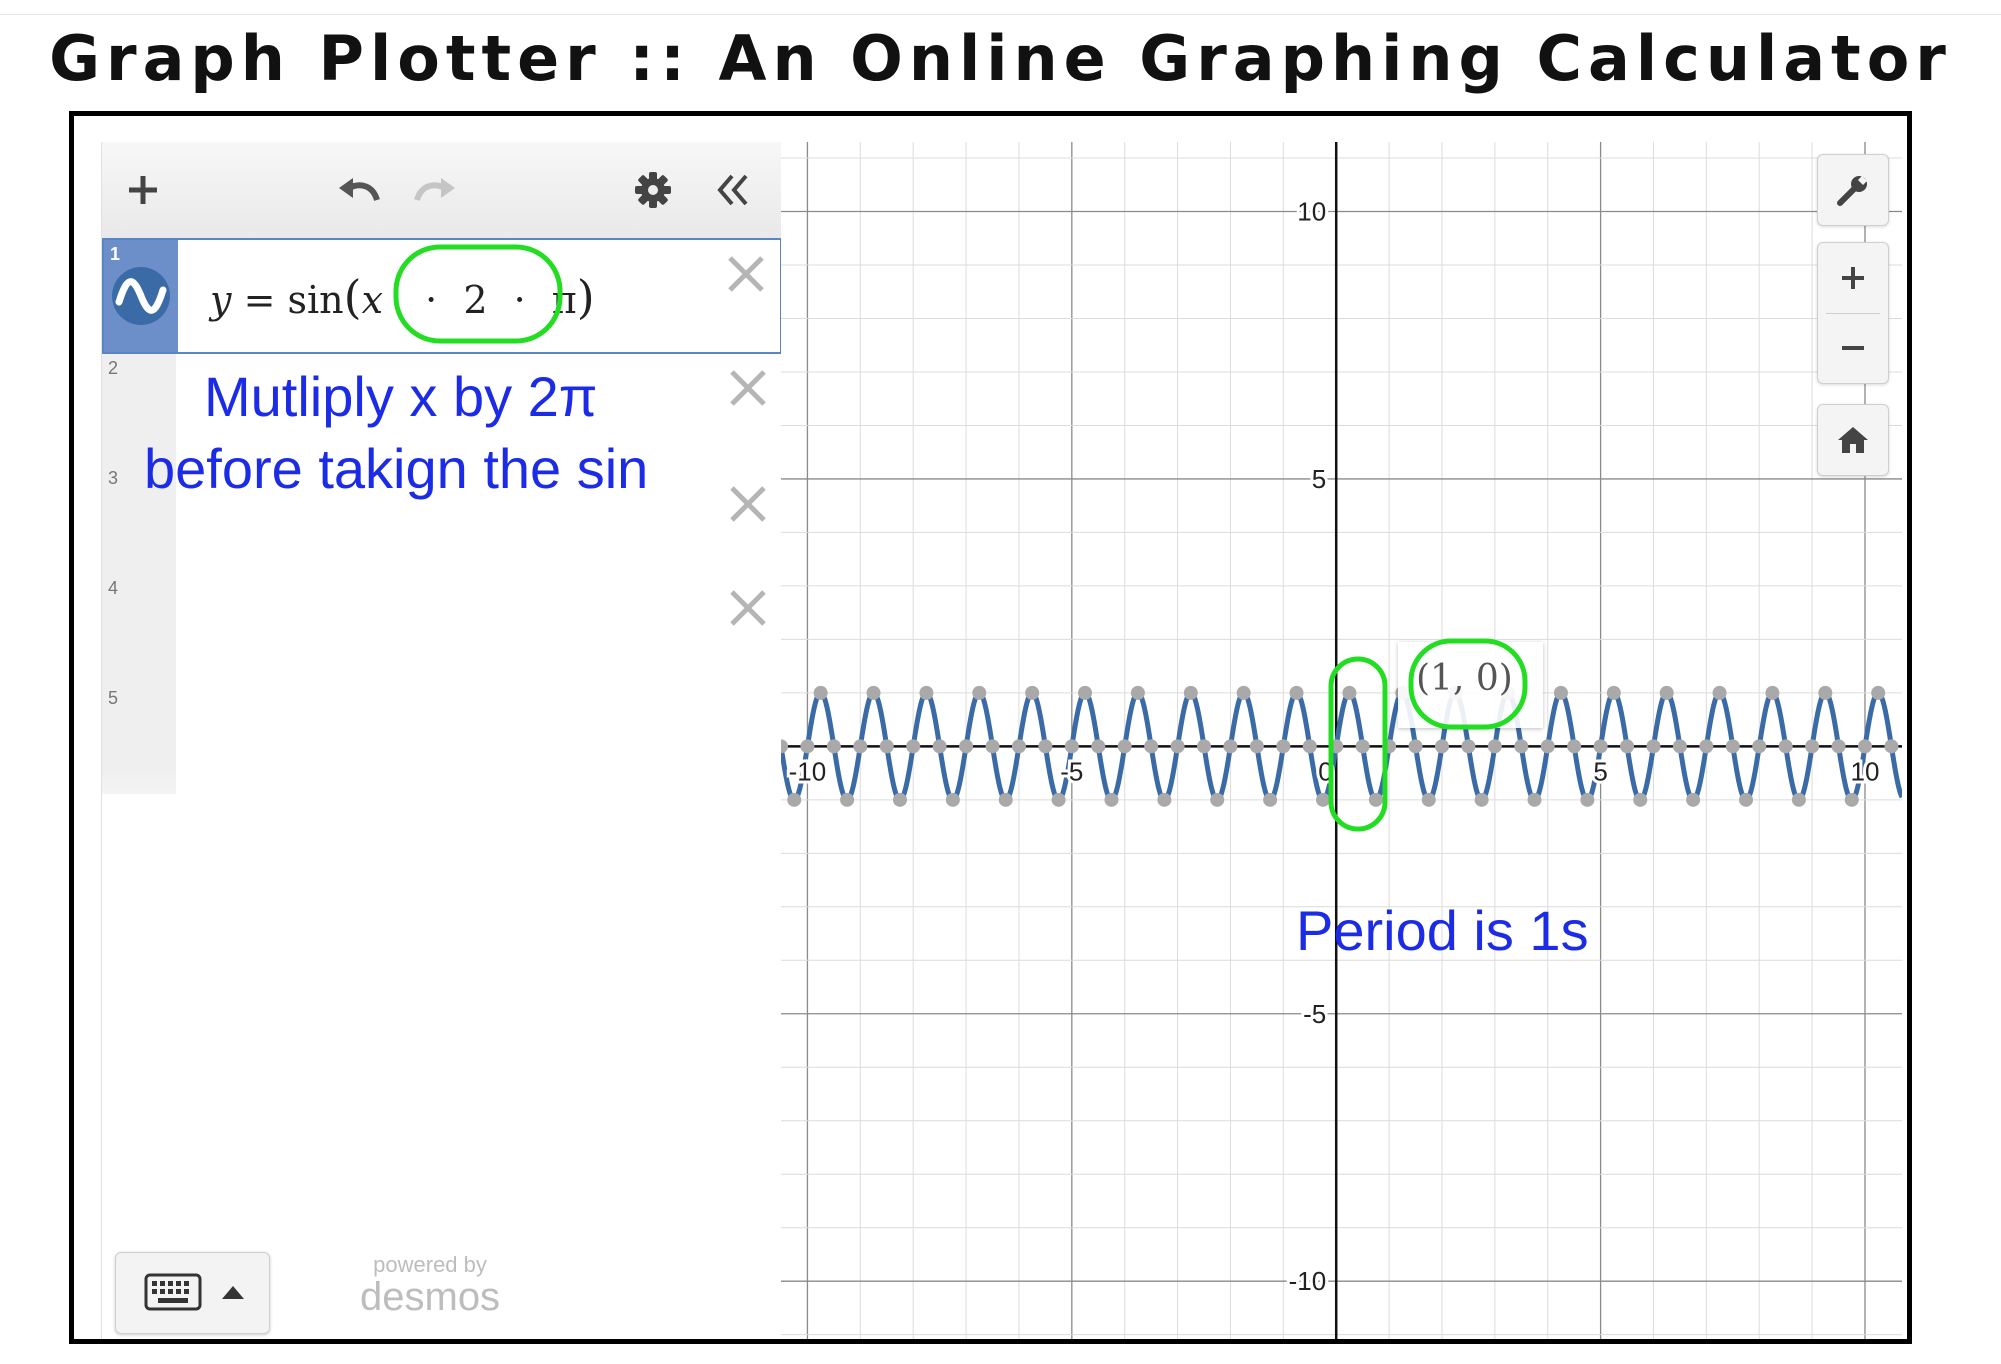 Image resolution: width=2001 pixels, height=1364 pixels. I want to click on redo-icon, so click(434, 190).